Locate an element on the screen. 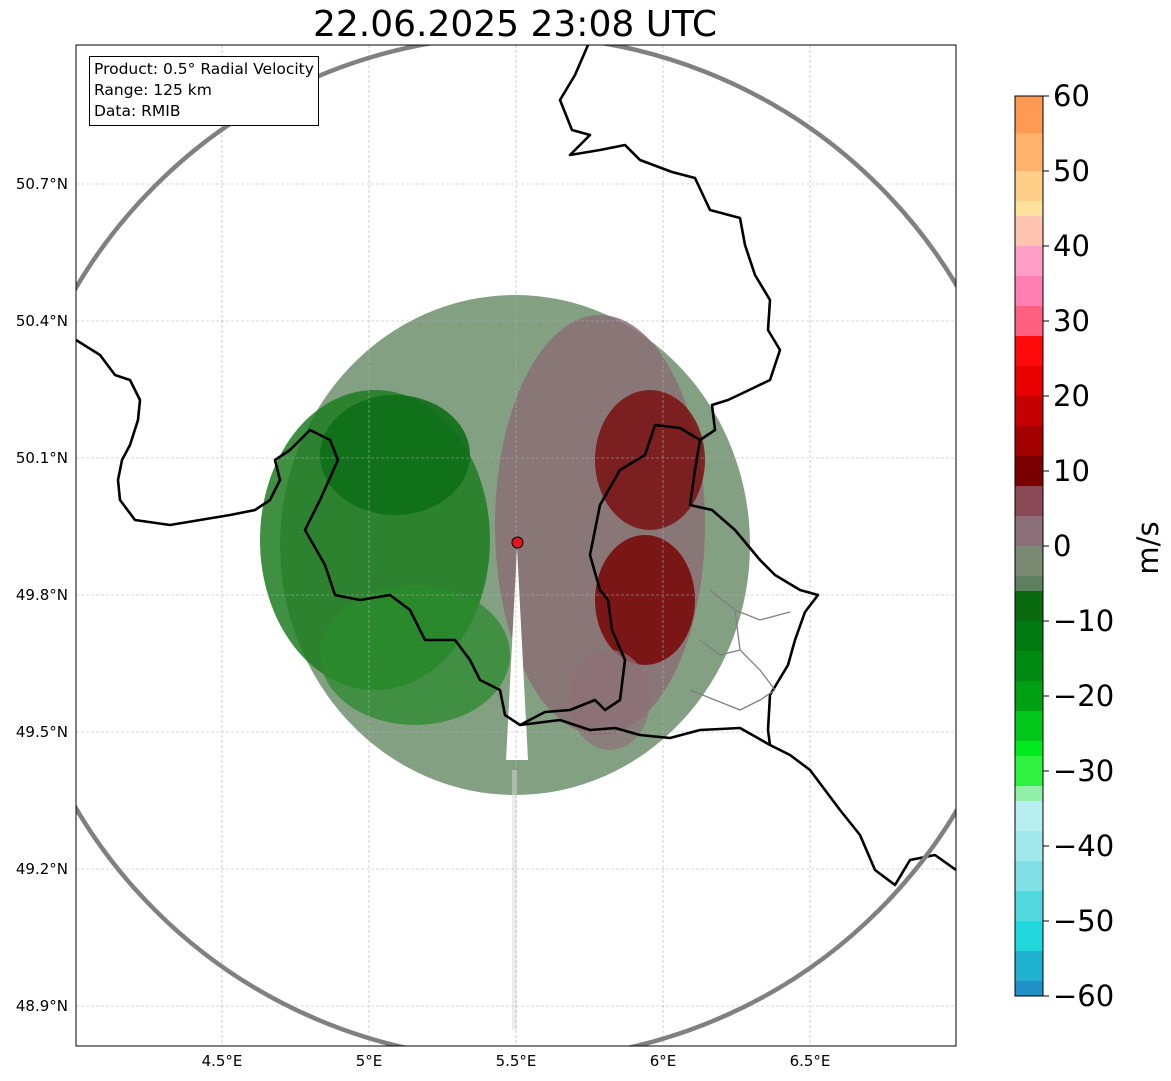  velocity-colorbar: 60 50 40 30 20 10 0 −10 −20 −30 −40 −50 −60 is located at coordinates (1064, 546).